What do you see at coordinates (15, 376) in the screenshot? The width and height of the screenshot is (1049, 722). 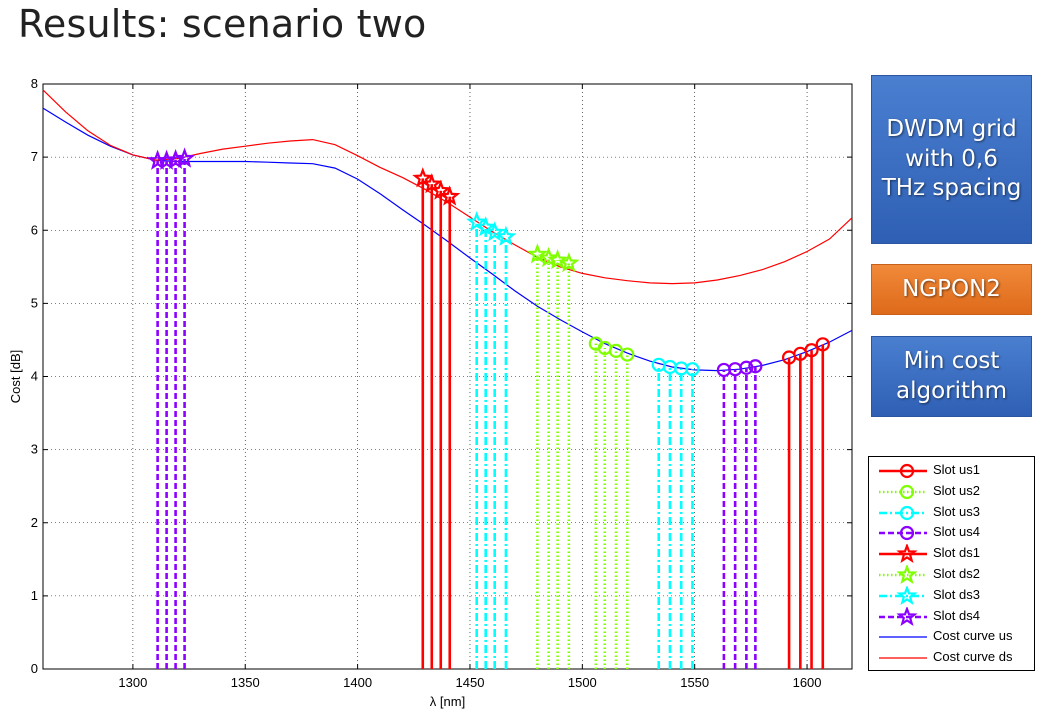 I see `y-axis-label: Cost [dB]` at bounding box center [15, 376].